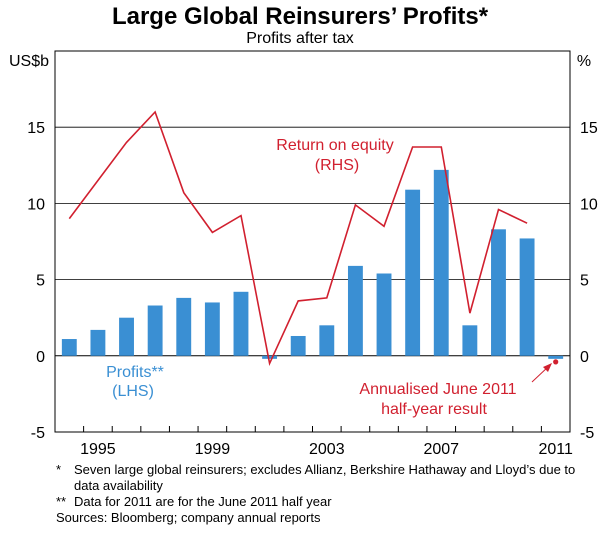 This screenshot has height=535, width=600. What do you see at coordinates (441, 449) in the screenshot?
I see `x-tick-label: 2007` at bounding box center [441, 449].